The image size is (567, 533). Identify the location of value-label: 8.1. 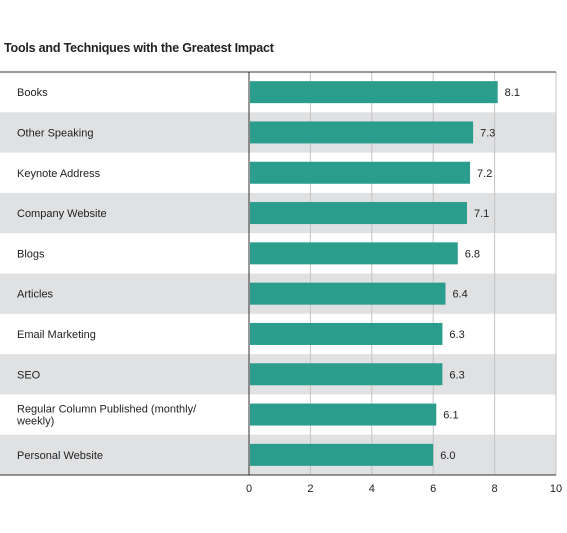
(512, 93).